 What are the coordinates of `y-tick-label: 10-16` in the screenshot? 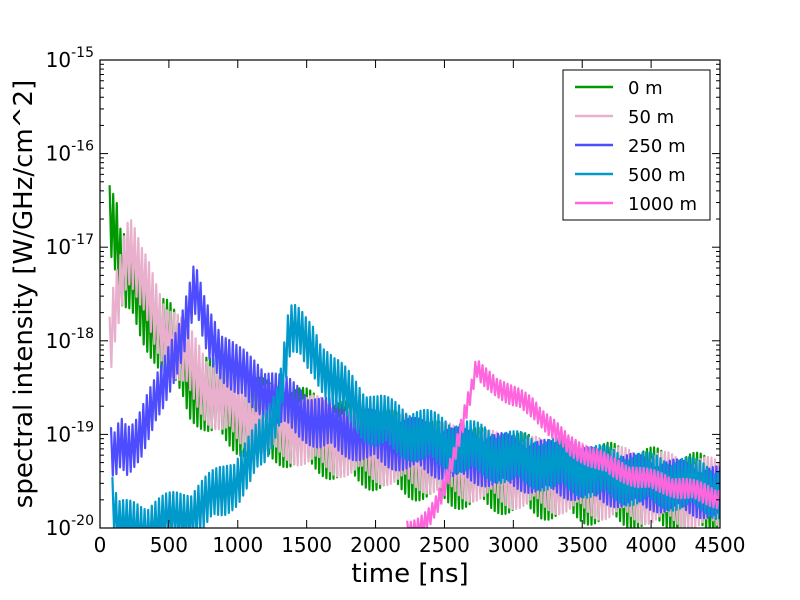 It's located at (70, 152).